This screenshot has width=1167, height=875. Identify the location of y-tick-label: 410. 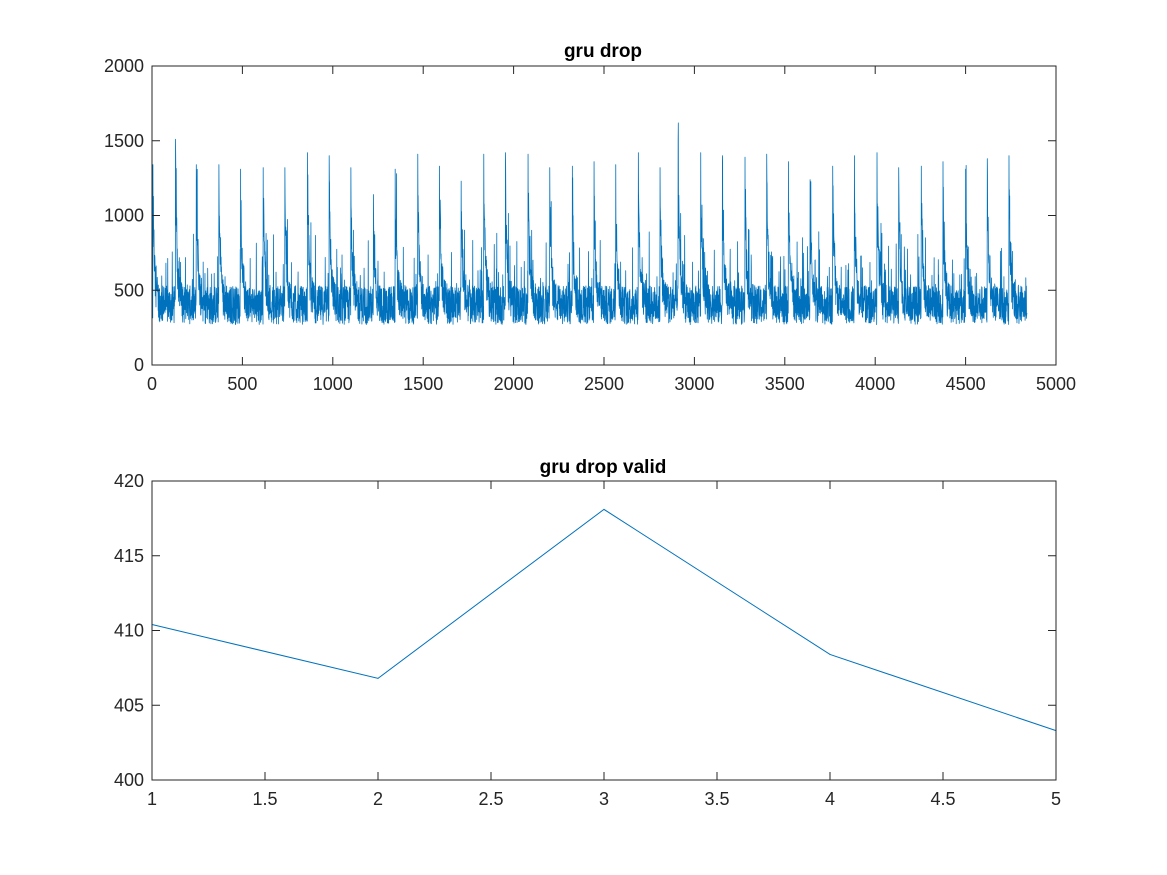
(129, 631).